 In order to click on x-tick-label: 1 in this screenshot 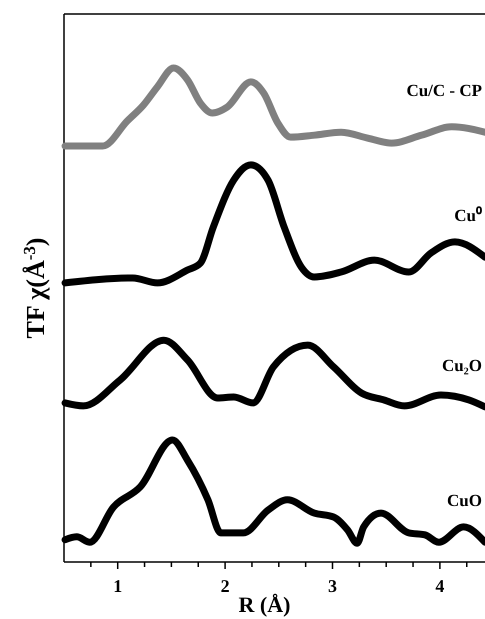, I will do `click(117, 586)`.